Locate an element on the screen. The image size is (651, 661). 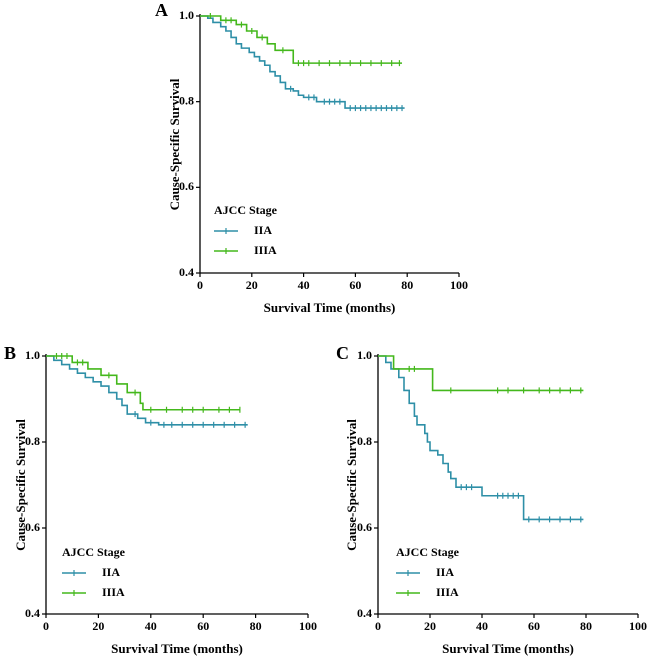
panel-label: B is located at coordinates (10, 353).